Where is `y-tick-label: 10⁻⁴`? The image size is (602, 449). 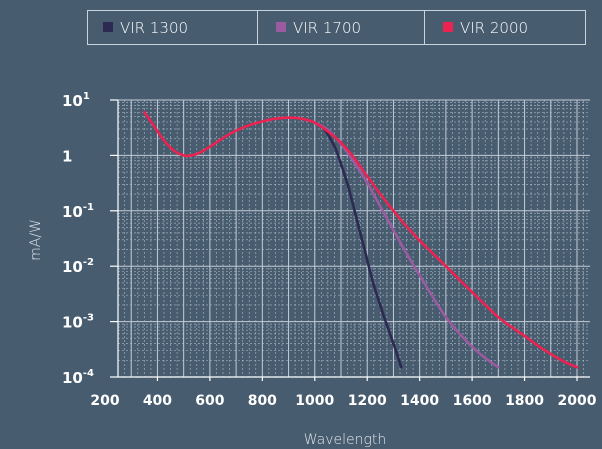
y-tick-label: 10⁻⁴ is located at coordinates (78, 377).